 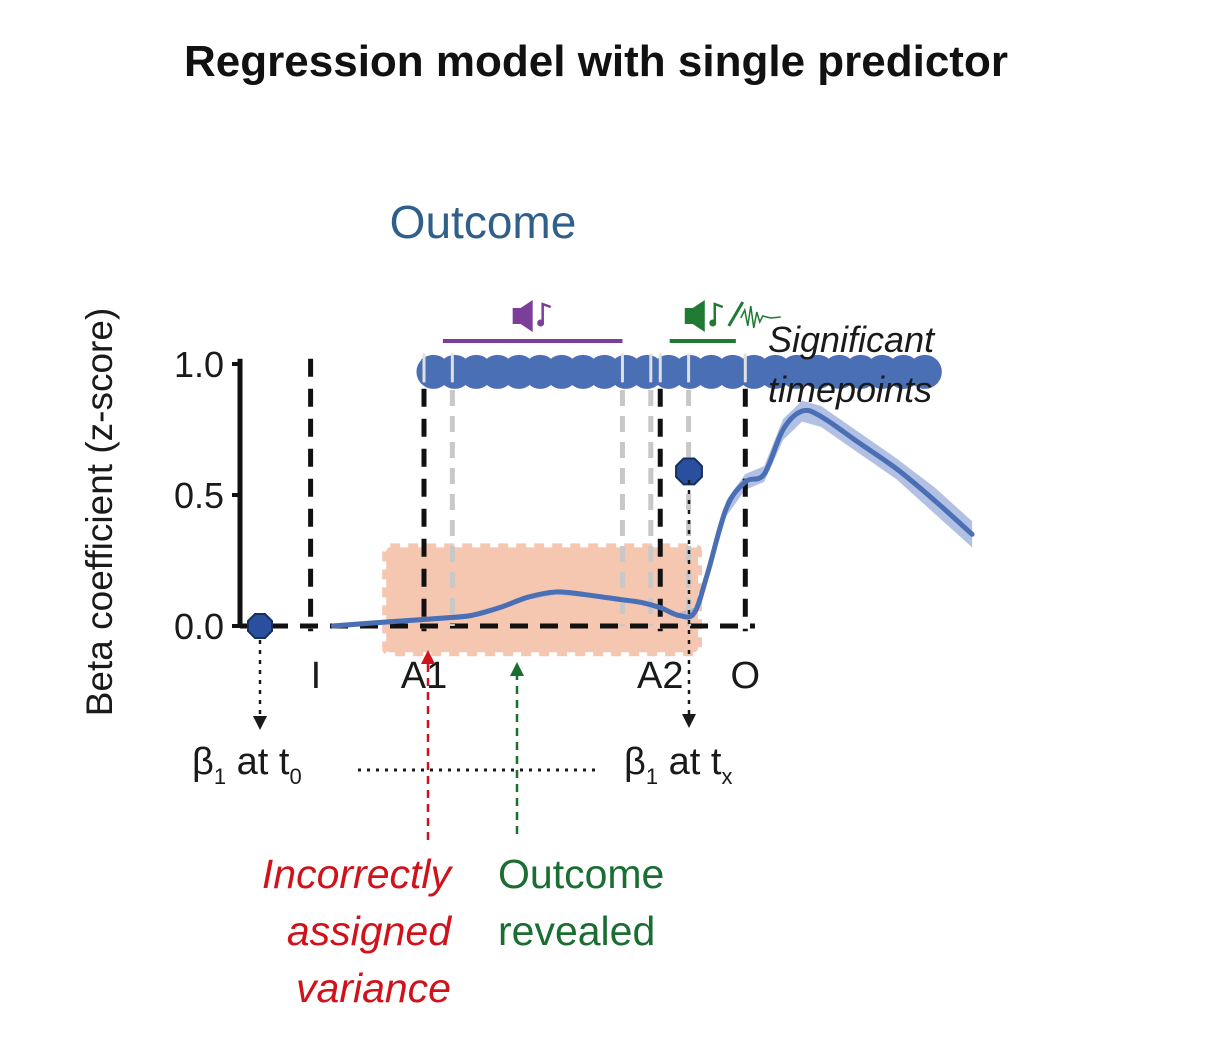 I want to click on incorrect-label-line2: assigned, so click(x=369, y=931).